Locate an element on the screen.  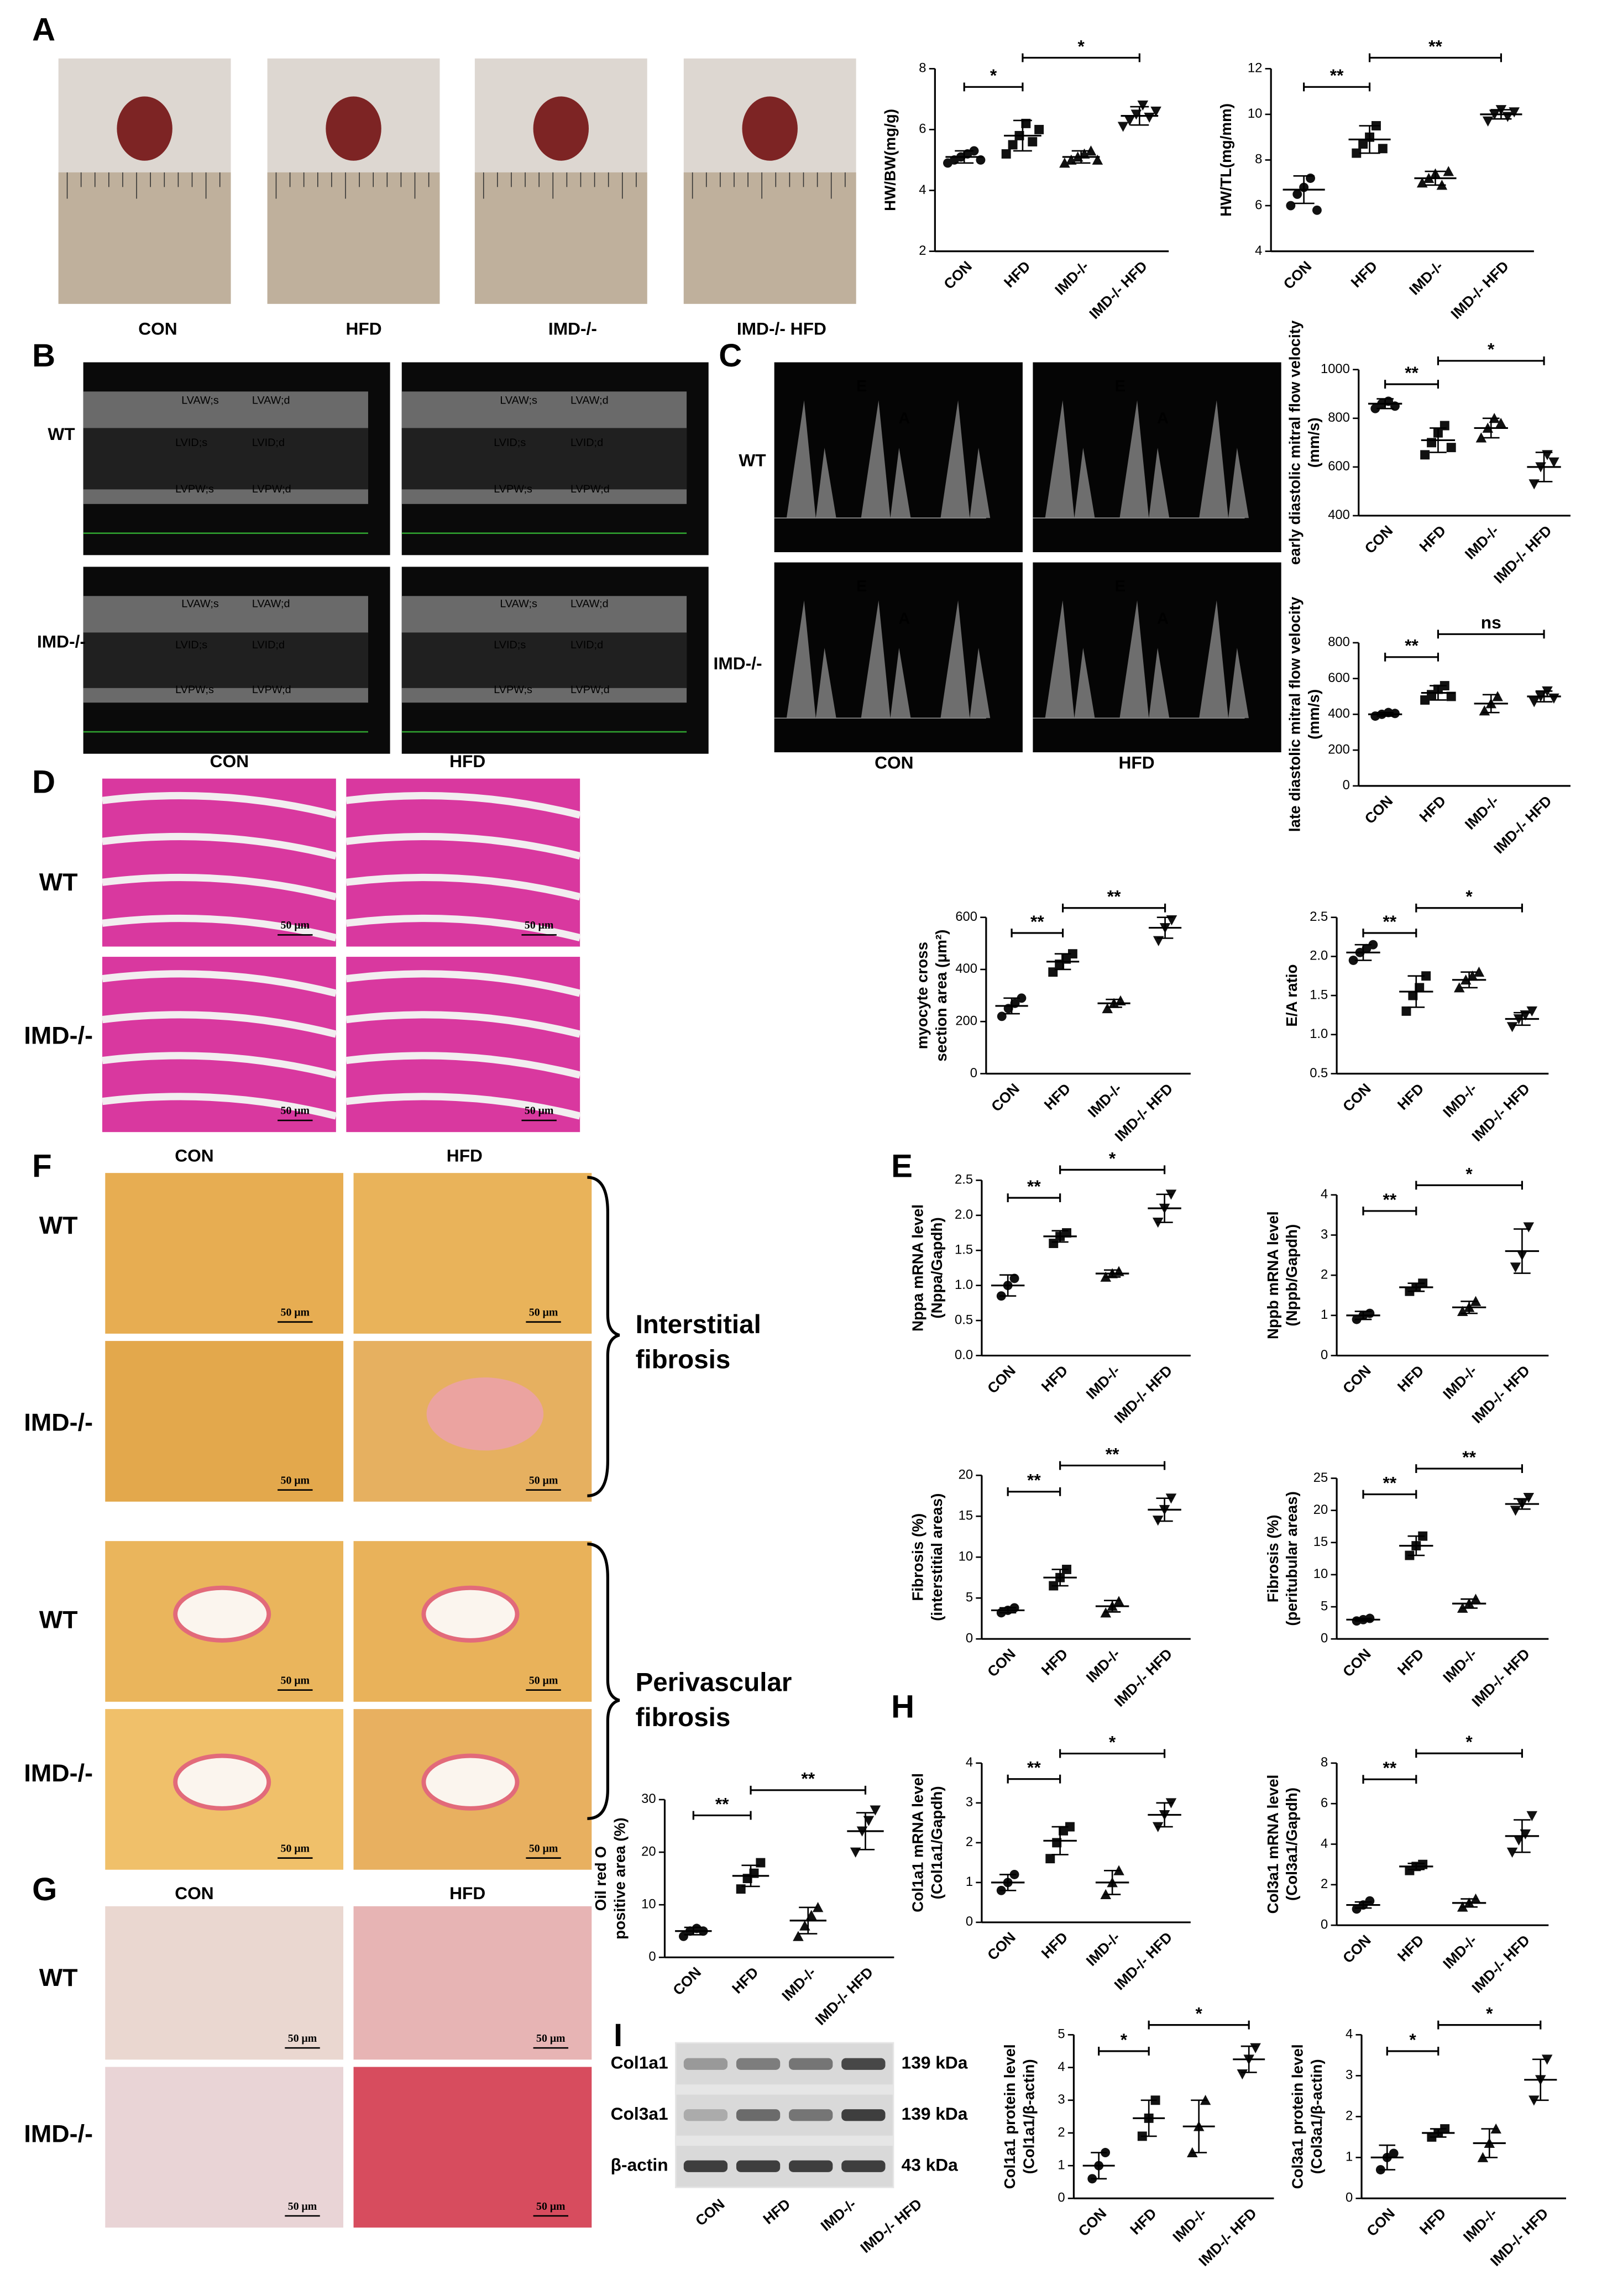
blot-band is located at coordinates (864, 2064).